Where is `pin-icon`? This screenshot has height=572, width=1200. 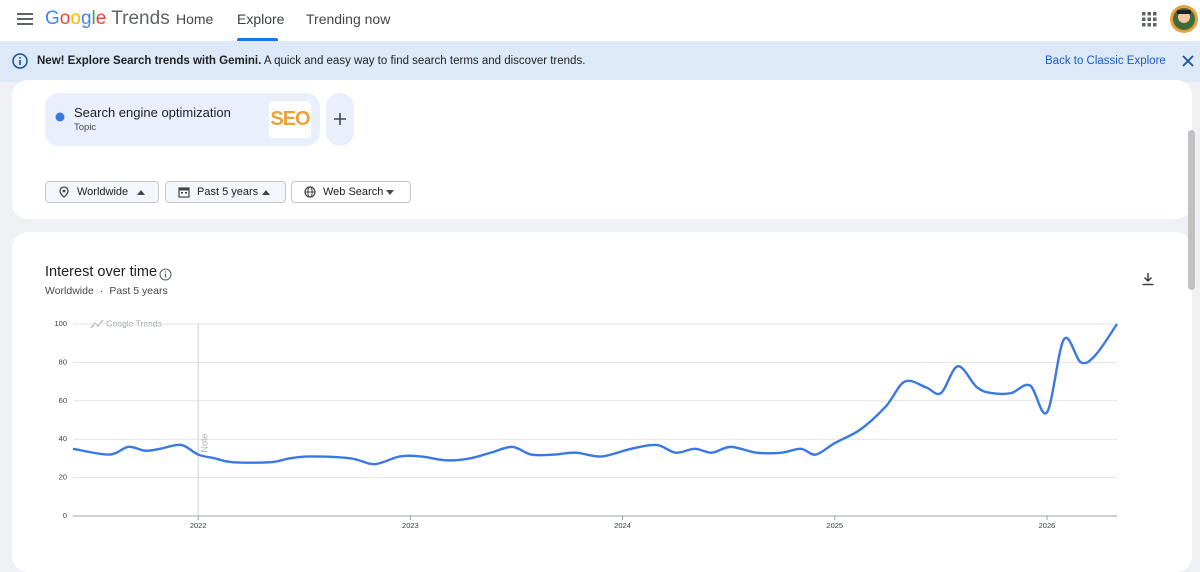 pin-icon is located at coordinates (64, 192).